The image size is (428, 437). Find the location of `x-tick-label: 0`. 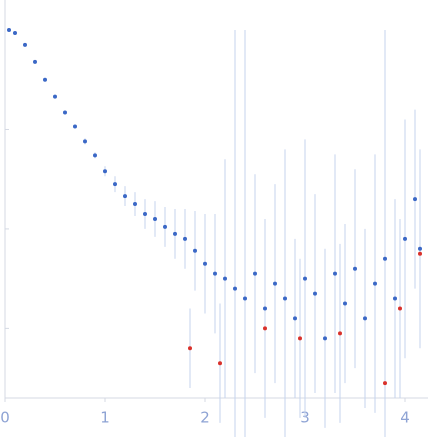

x-tick-label: 0 is located at coordinates (5, 418).